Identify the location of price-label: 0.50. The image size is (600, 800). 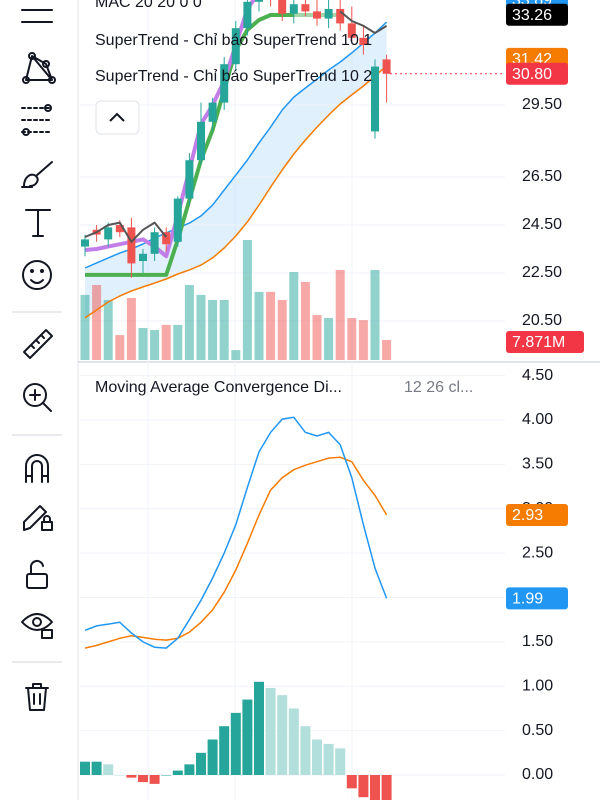
(537, 730).